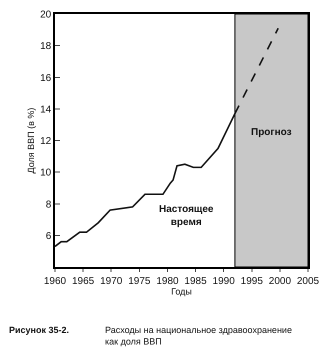 The image size is (329, 347). I want to click on y-tick-label: 20, so click(46, 15).